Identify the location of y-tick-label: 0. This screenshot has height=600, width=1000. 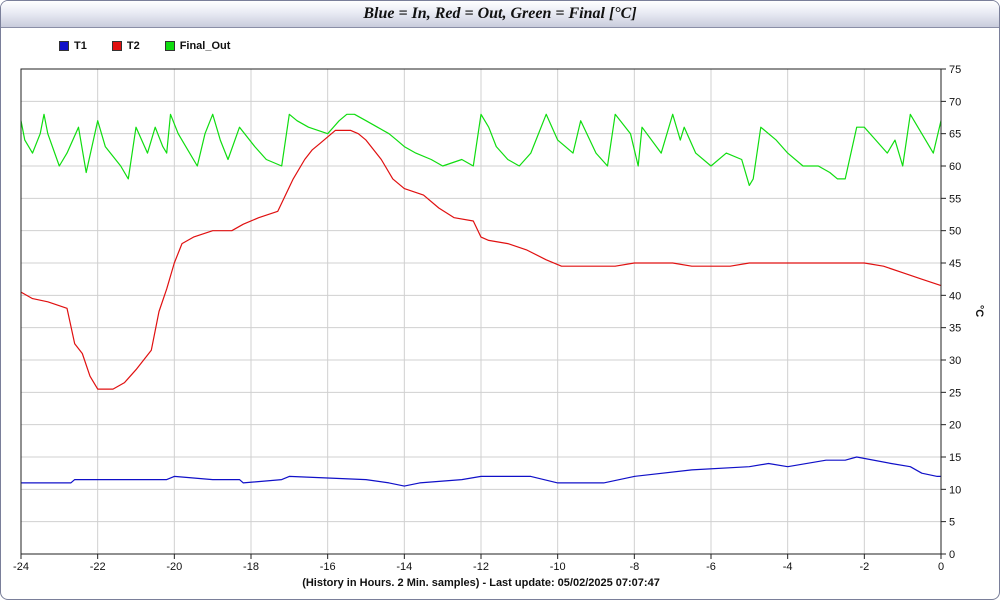
(952, 555).